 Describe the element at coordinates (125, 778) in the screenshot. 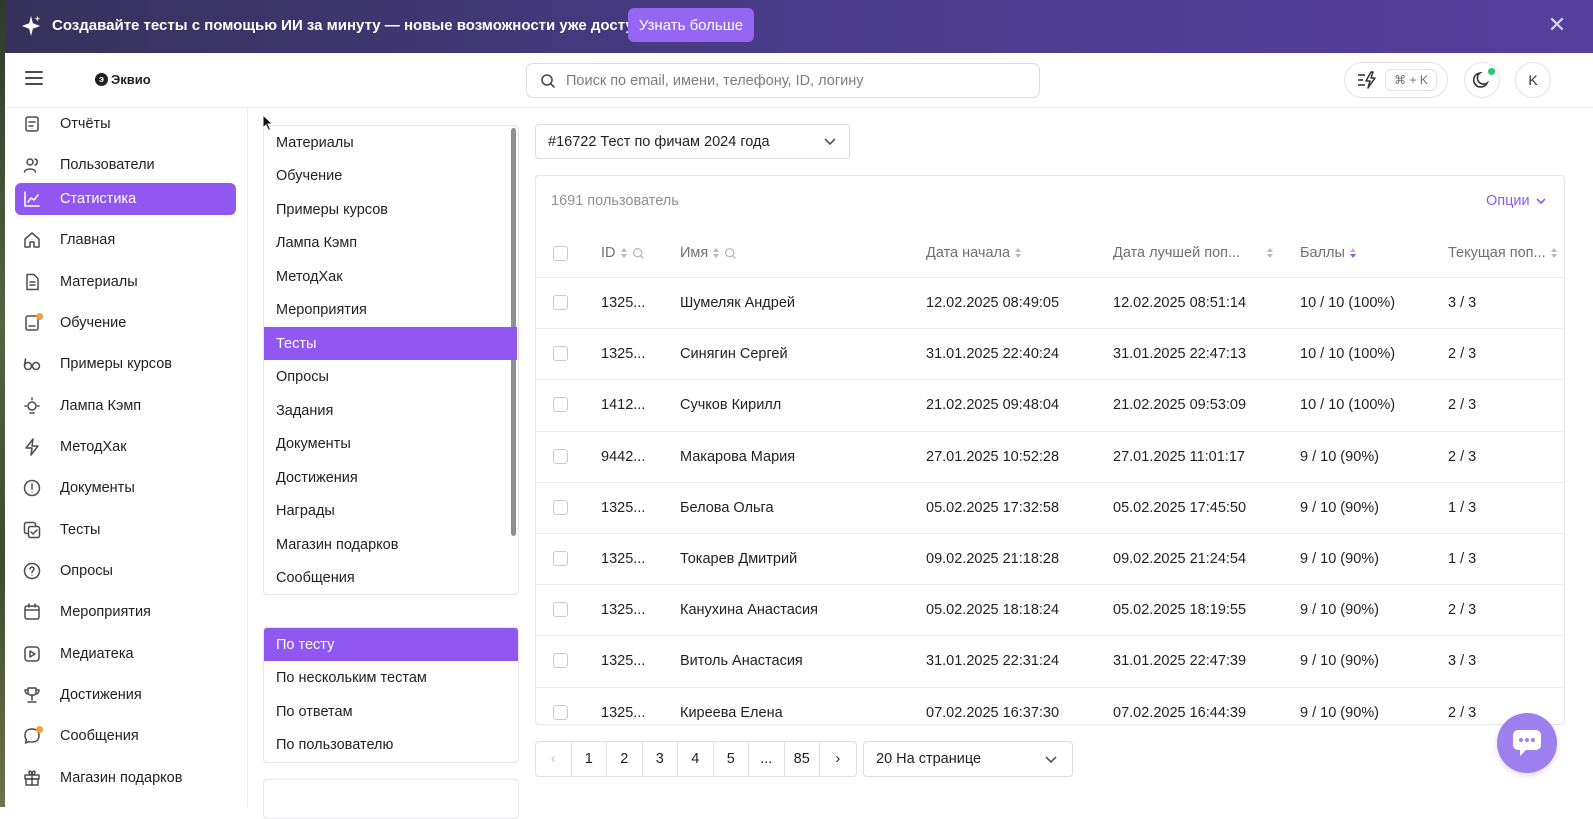

I see `sidebar-item-16: Магазин подарков` at that location.